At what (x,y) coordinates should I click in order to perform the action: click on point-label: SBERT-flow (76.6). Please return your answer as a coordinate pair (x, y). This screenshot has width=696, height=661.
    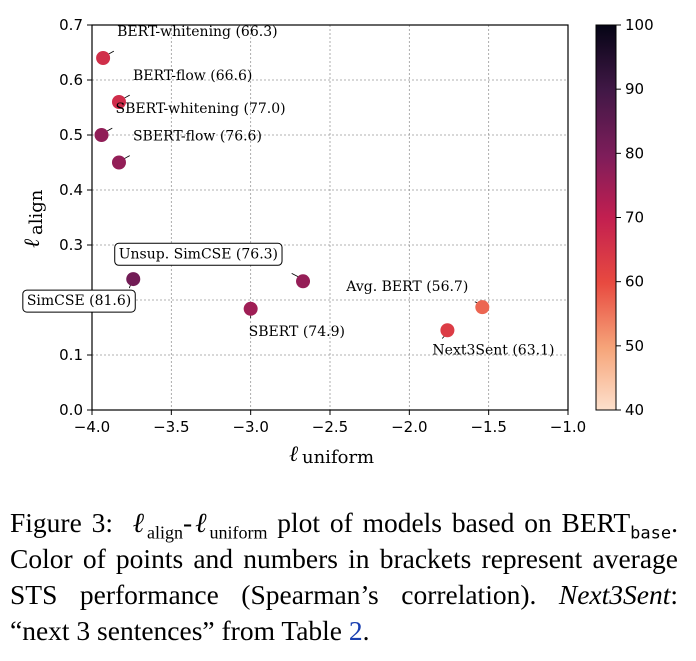
    Looking at the image, I should click on (197, 137).